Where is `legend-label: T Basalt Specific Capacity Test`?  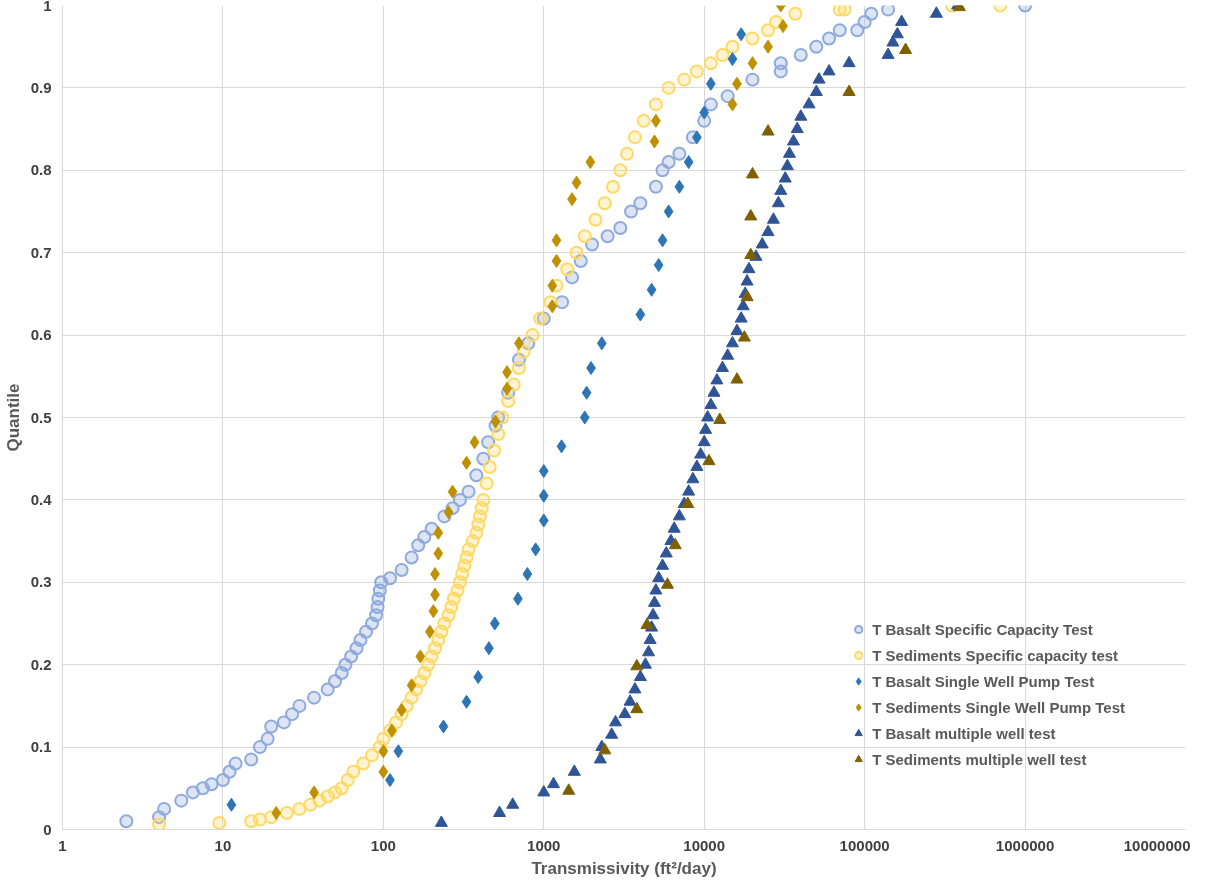
legend-label: T Basalt Specific Capacity Test is located at coordinates (982, 629).